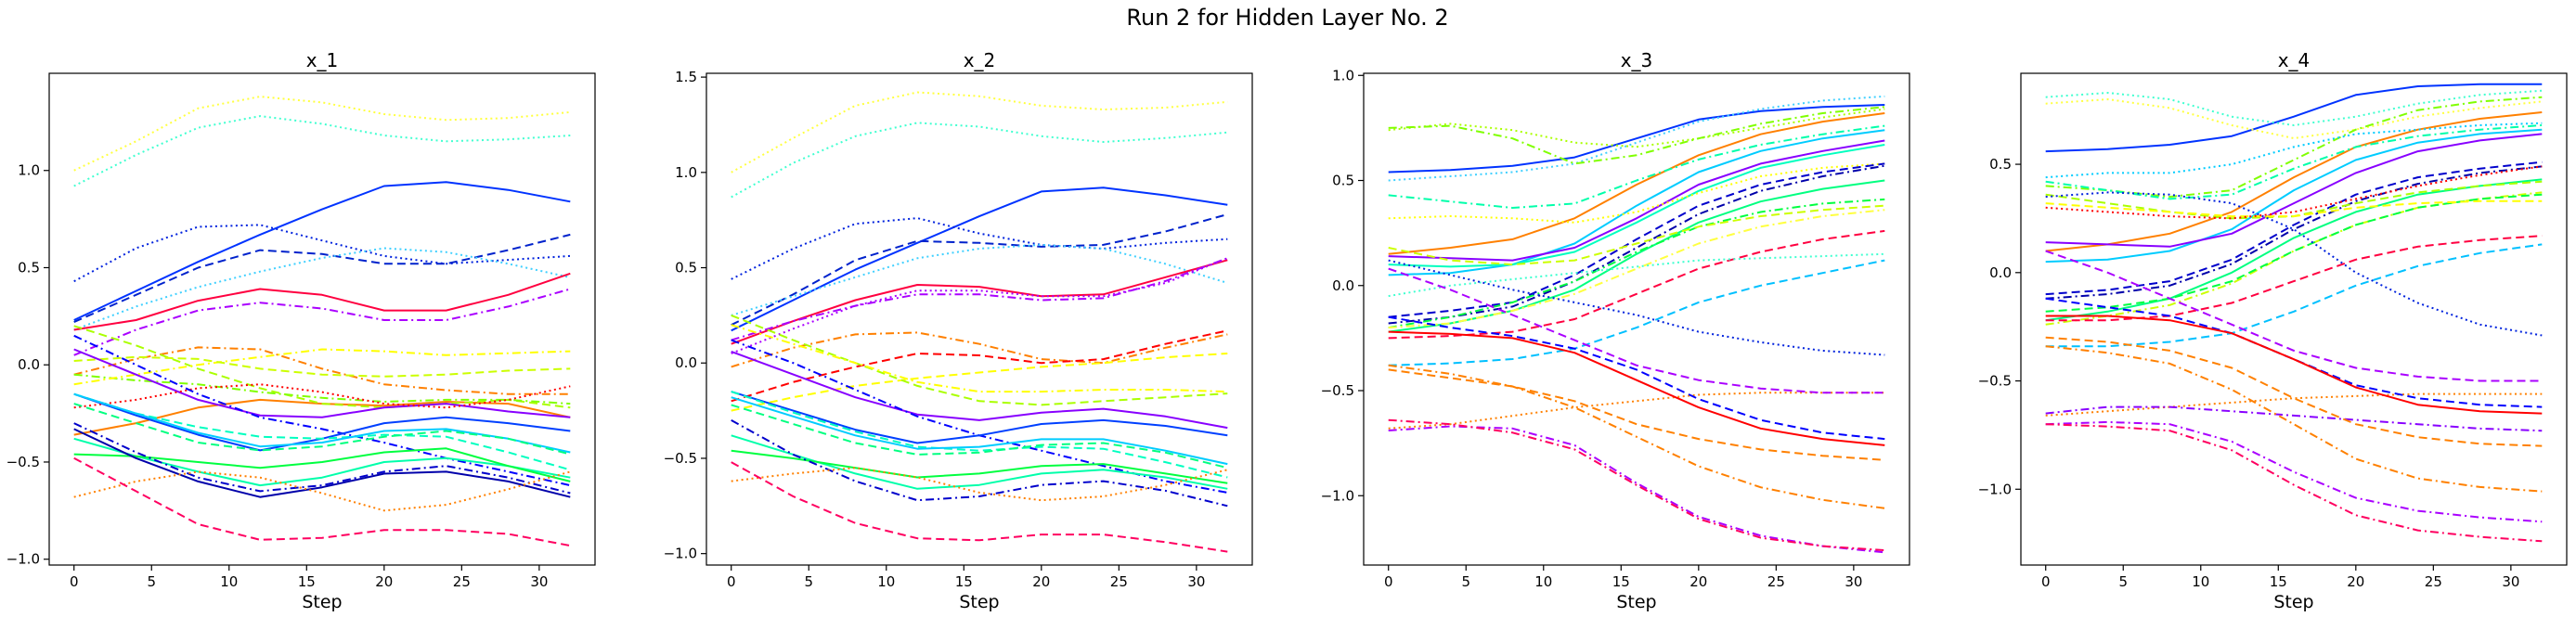 Image resolution: width=2576 pixels, height=617 pixels. I want to click on subplot-title: x_3, so click(1637, 60).